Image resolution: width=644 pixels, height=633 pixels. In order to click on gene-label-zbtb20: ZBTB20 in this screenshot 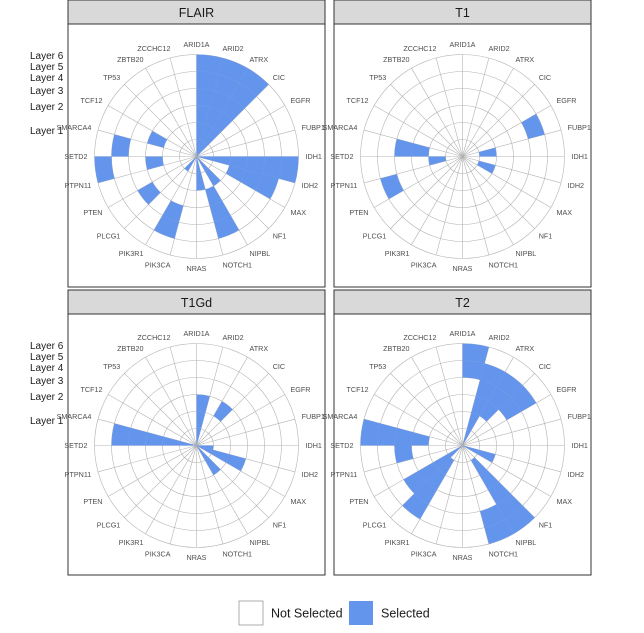, I will do `click(396, 59)`.